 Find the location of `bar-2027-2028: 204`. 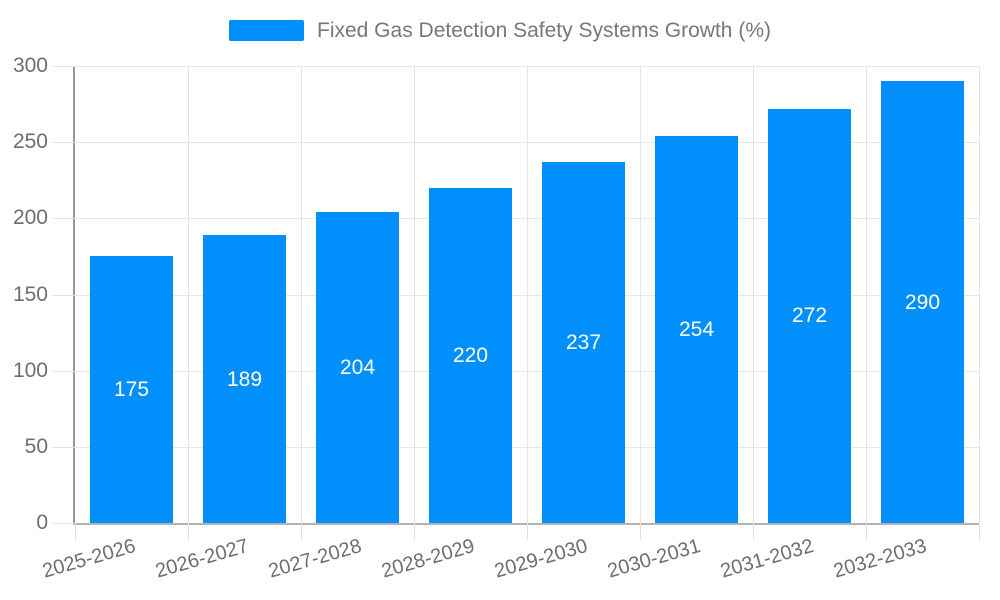

bar-2027-2028: 204 is located at coordinates (357, 367).